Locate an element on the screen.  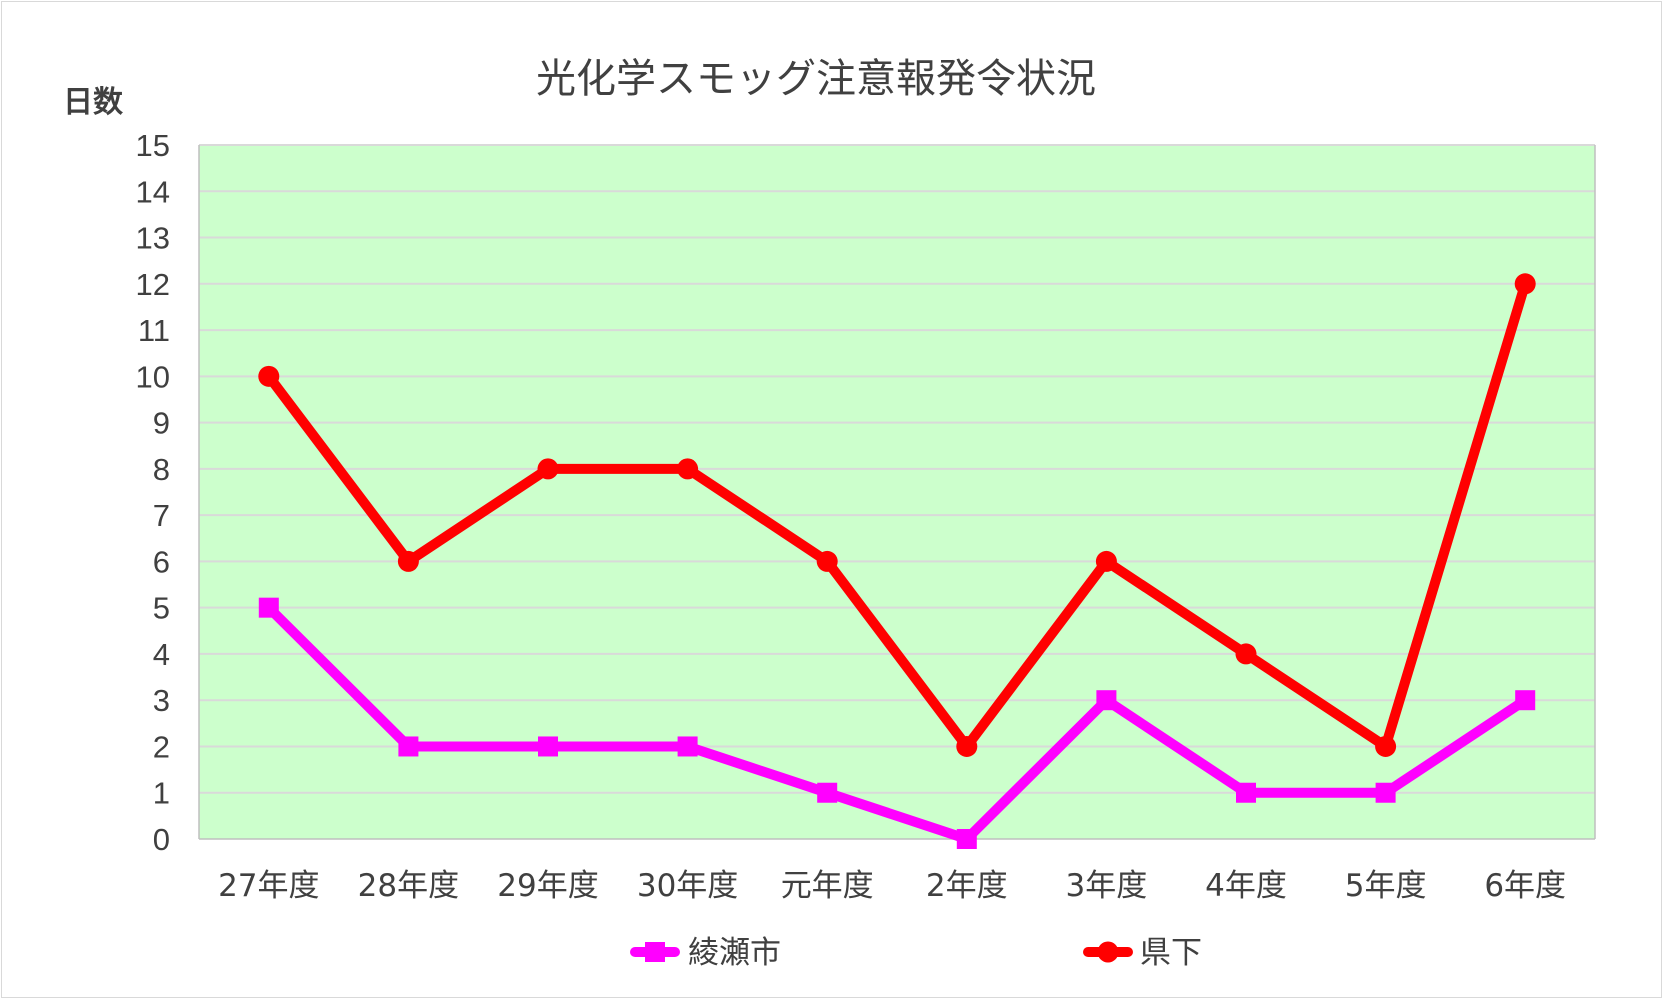
y-tick-label: 2 is located at coordinates (161, 746).